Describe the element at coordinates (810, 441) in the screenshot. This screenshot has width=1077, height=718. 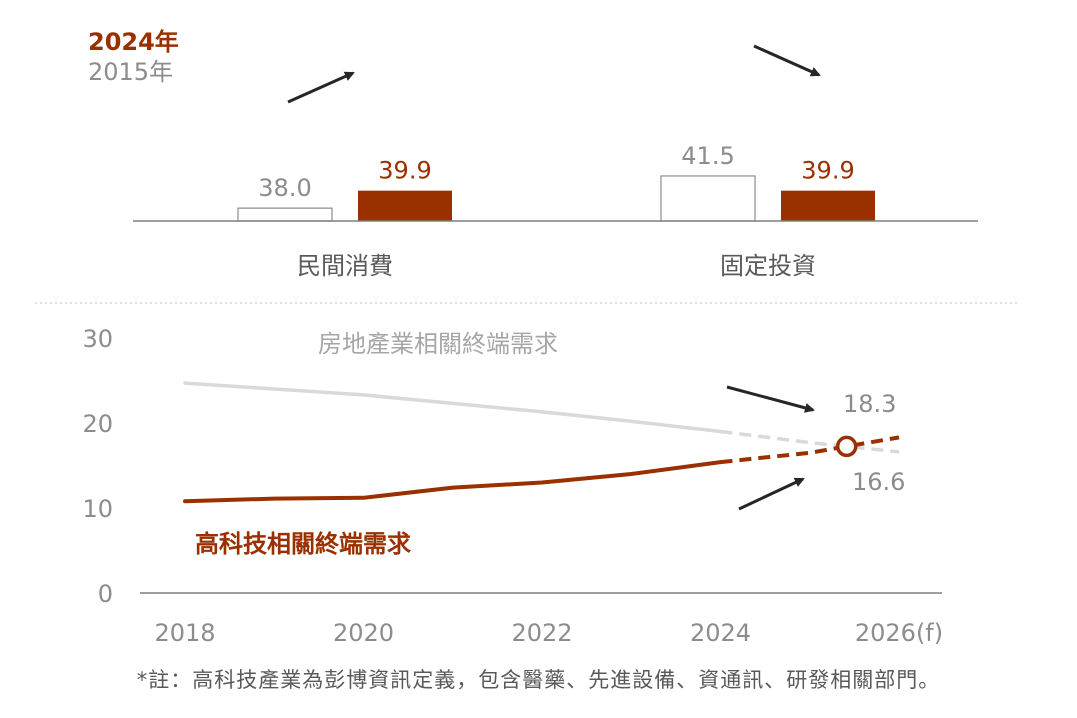
I see `line-series-real-estate-forecast` at that location.